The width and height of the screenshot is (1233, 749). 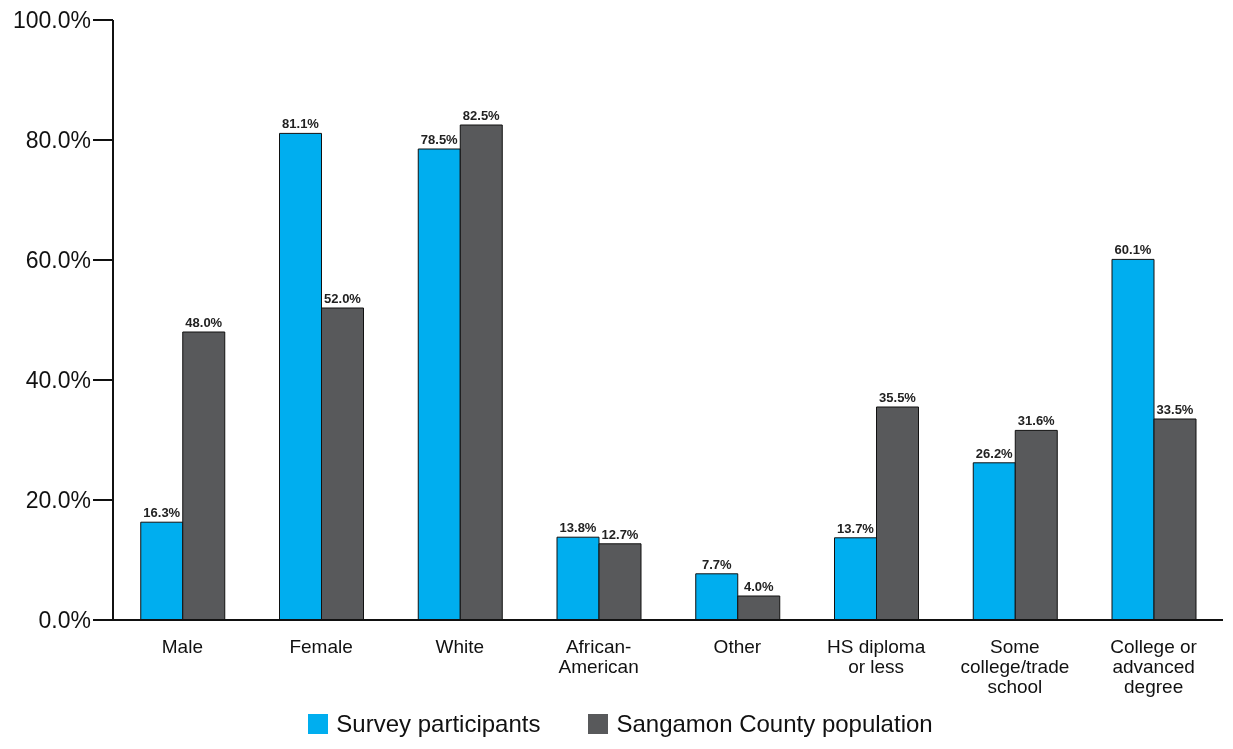 What do you see at coordinates (343, 298) in the screenshot?
I see `data-label: 52.0%` at bounding box center [343, 298].